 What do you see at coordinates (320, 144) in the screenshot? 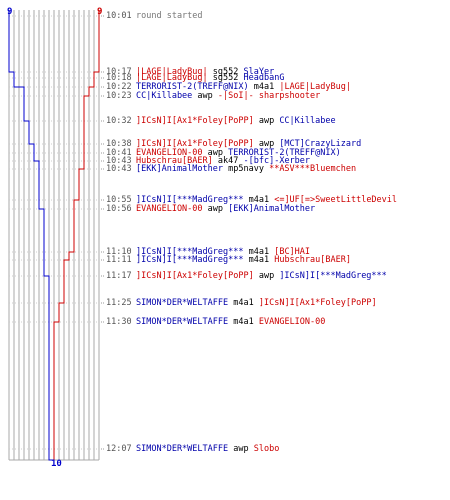
I see `victim-name: [MCT]CrazyLizard` at bounding box center [320, 144].